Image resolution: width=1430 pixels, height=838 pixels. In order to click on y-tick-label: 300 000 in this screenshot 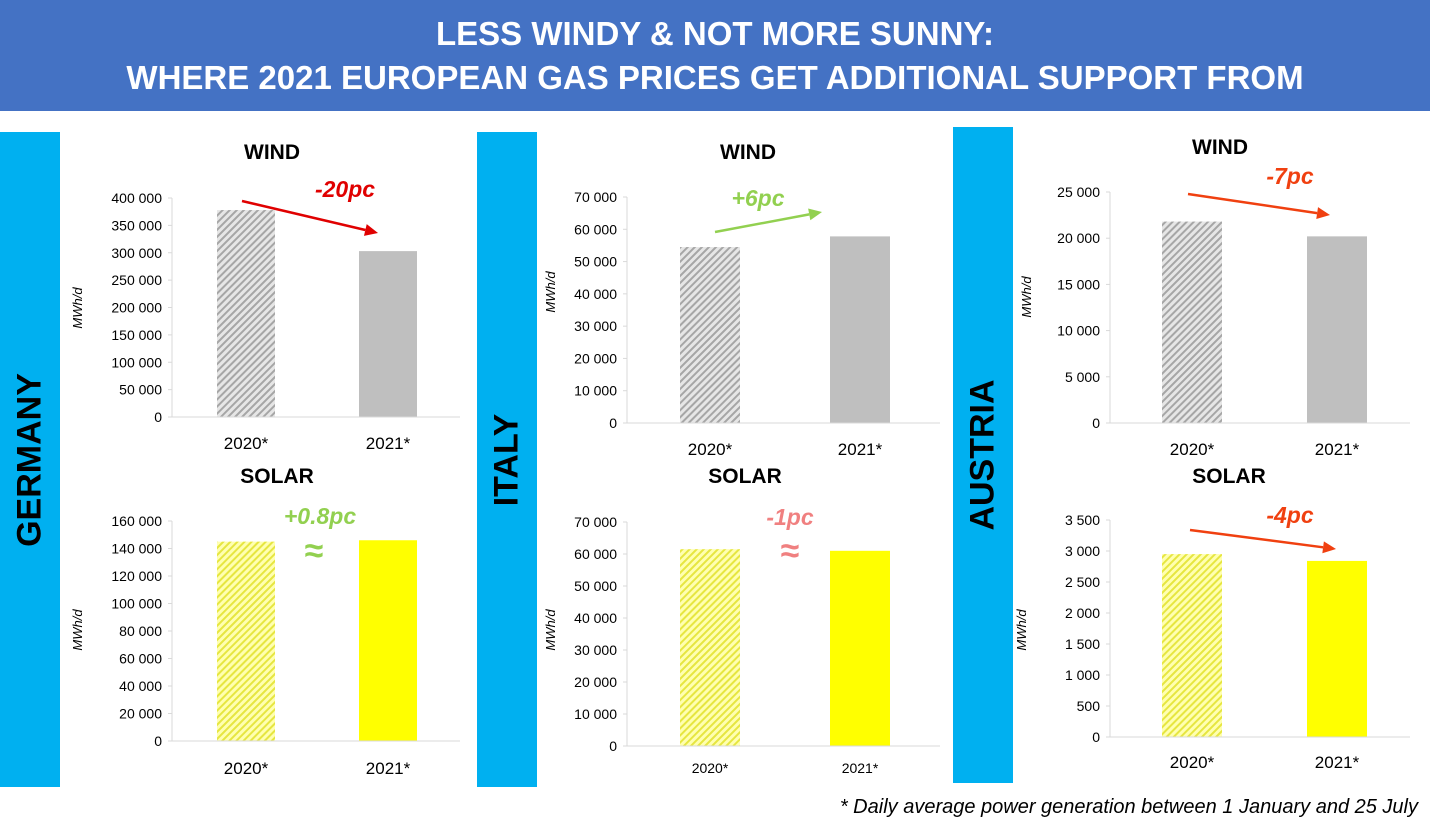, I will do `click(136, 253)`.